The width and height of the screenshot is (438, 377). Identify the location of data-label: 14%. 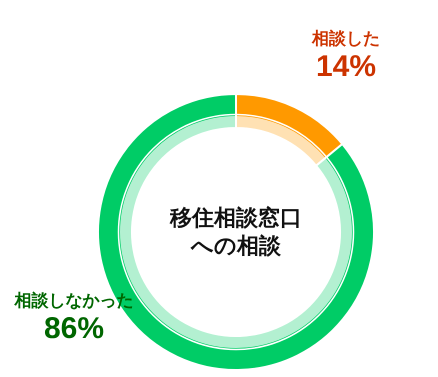
(346, 66).